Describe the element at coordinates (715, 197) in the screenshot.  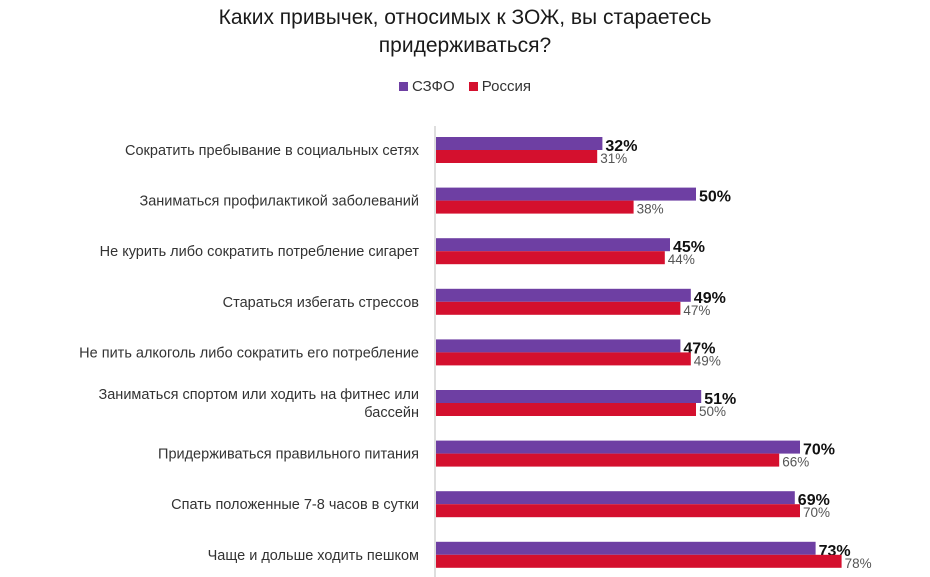
I see `data-label-szfo: 50%` at that location.